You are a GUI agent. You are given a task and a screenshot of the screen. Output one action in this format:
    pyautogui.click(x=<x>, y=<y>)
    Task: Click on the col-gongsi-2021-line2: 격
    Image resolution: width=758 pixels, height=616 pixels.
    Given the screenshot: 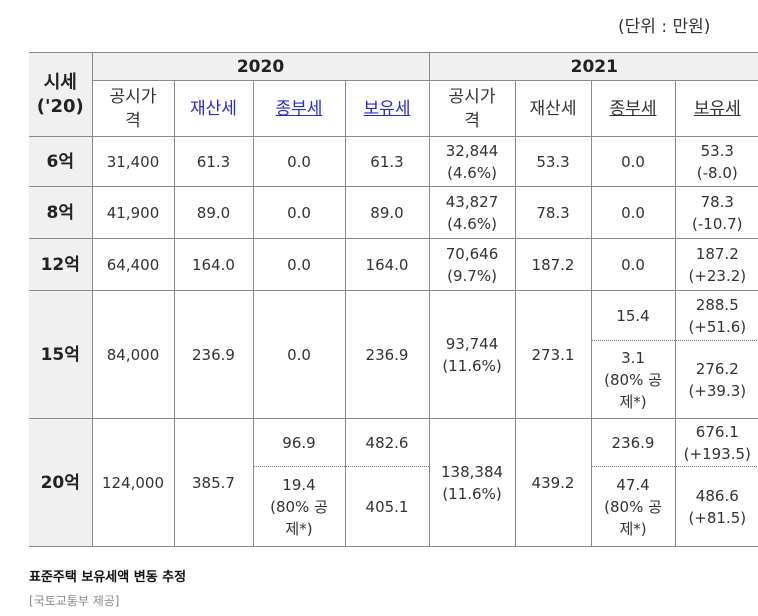 What is the action you would take?
    pyautogui.click(x=472, y=120)
    